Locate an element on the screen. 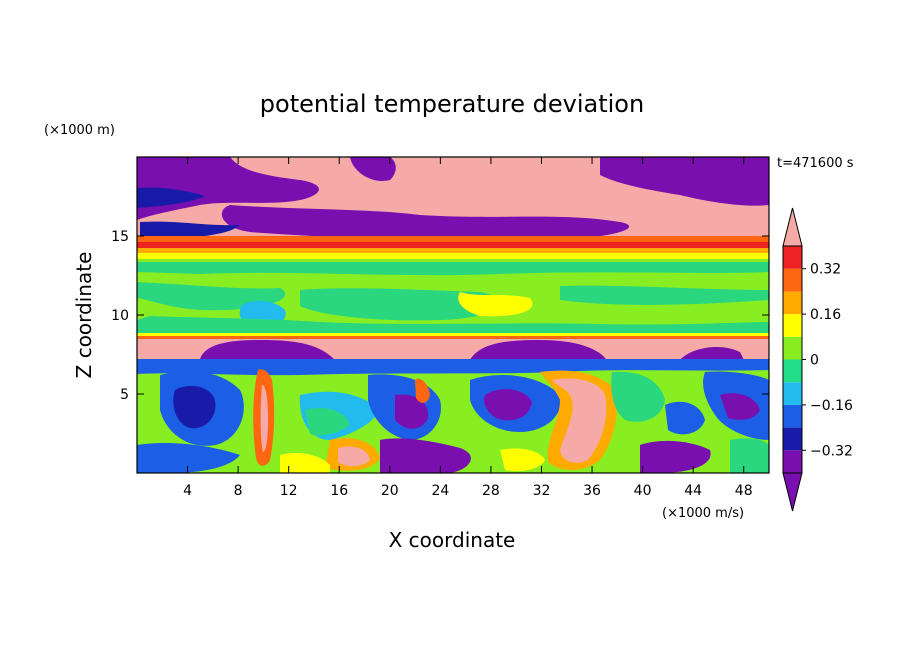 The width and height of the screenshot is (904, 654). x-tick-label: 4 is located at coordinates (187, 491).